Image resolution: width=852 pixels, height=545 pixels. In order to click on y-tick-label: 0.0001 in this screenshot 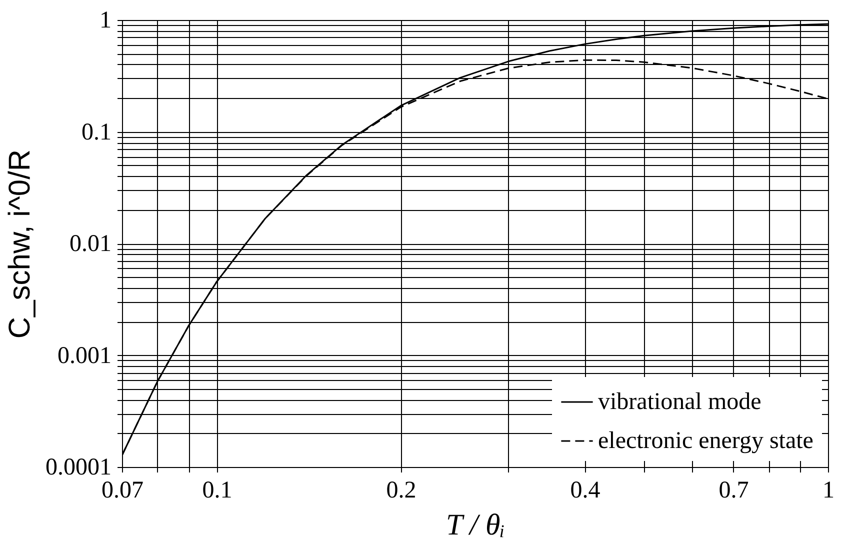, I will do `click(79, 467)`.